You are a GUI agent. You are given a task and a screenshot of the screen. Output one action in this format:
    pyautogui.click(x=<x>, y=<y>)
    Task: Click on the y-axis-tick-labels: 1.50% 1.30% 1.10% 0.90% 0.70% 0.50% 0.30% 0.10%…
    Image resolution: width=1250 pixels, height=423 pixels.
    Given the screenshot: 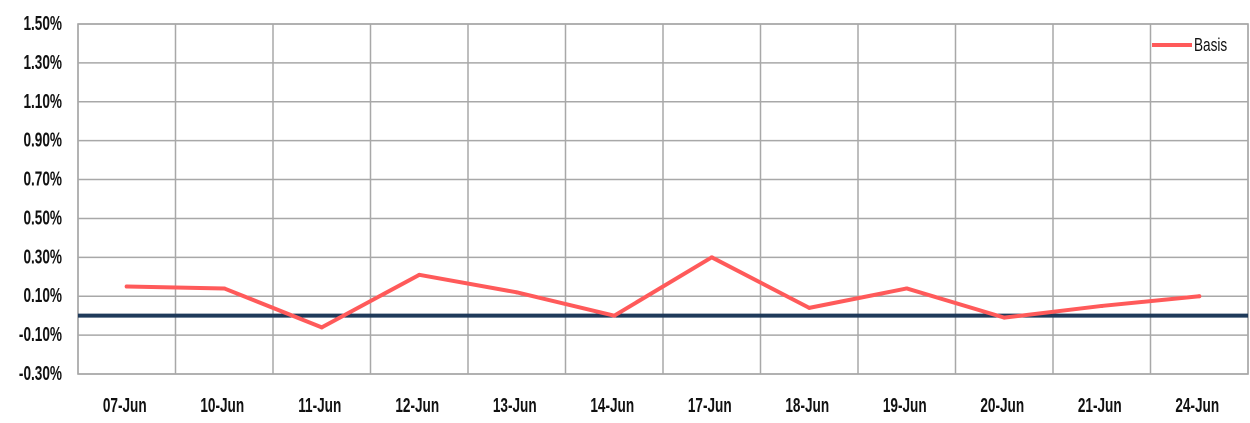 What is the action you would take?
    pyautogui.click(x=40, y=198)
    